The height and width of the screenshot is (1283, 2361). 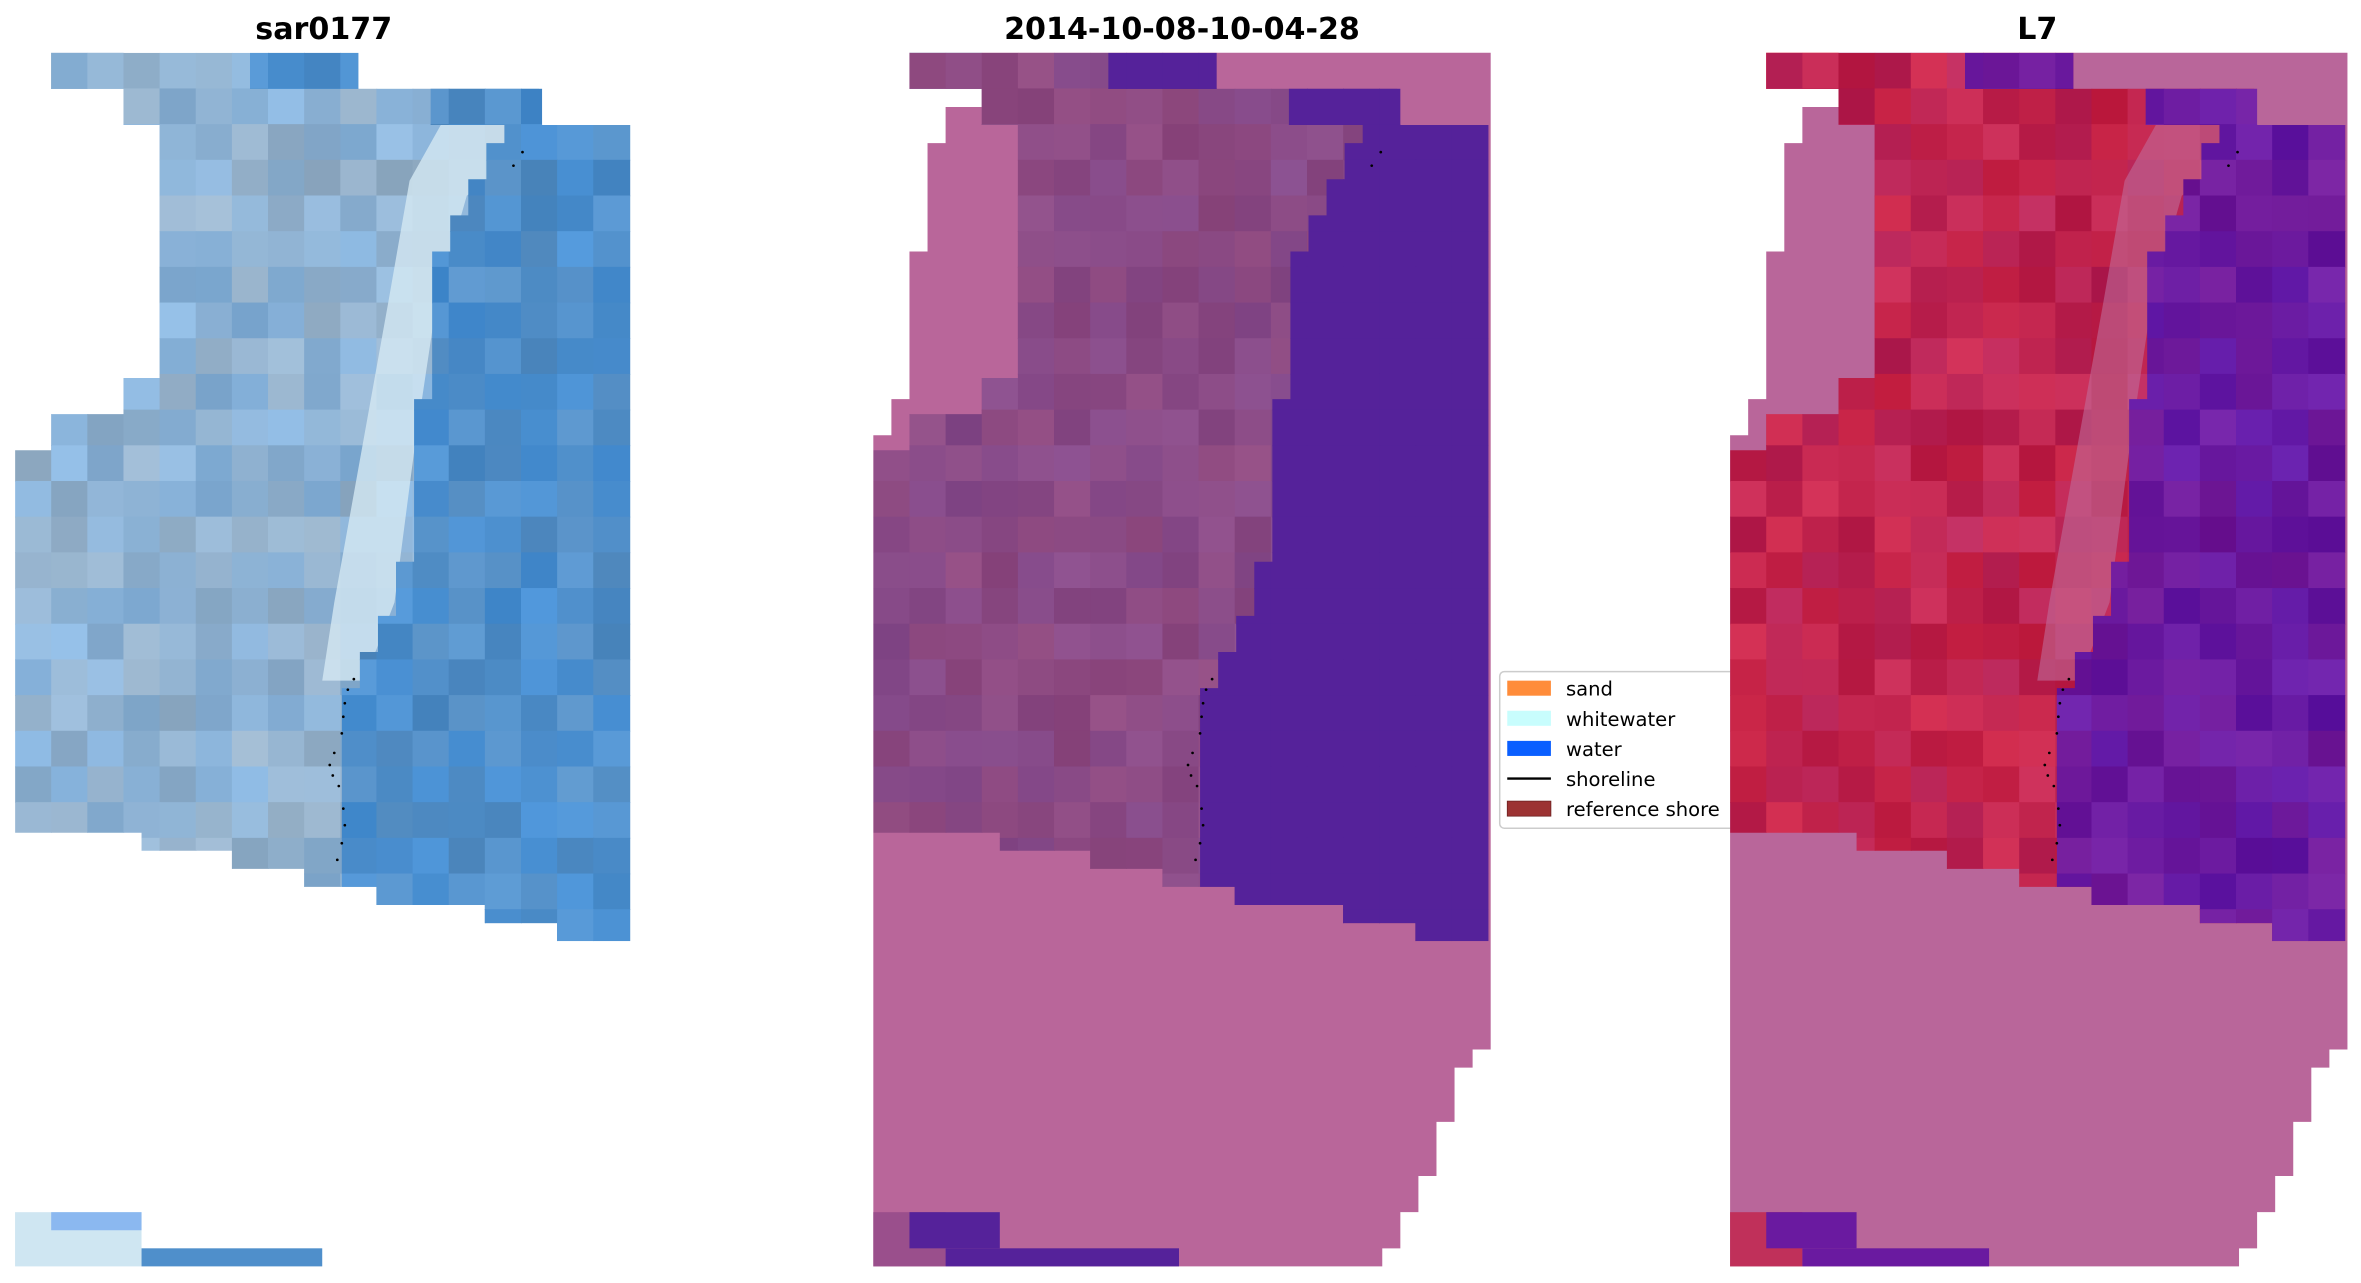 I want to click on panel-title-1: sar0177, so click(x=323, y=29).